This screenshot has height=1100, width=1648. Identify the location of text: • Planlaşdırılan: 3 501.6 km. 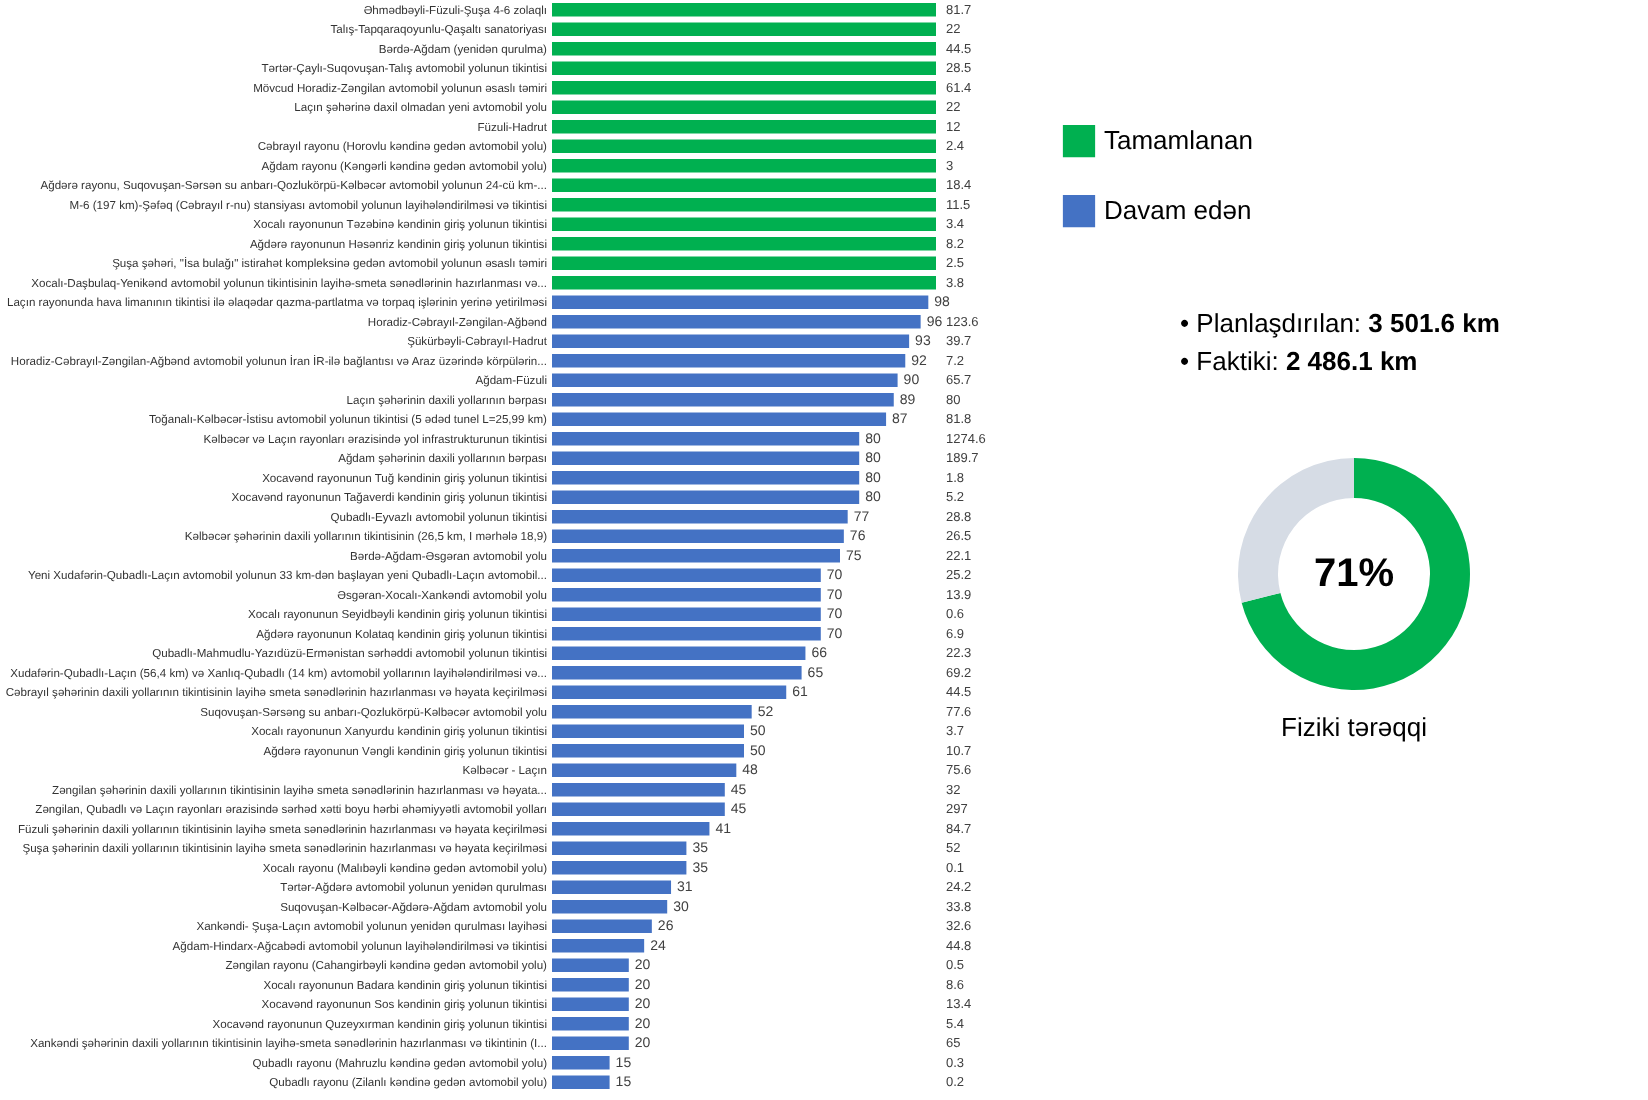
(1340, 323).